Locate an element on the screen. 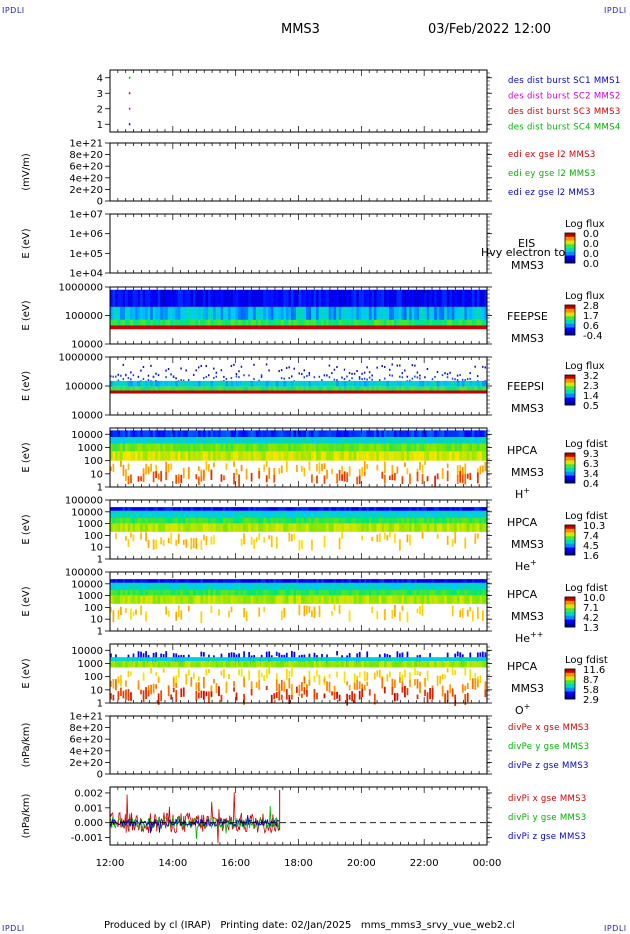 Image resolution: width=630 pixels, height=934 pixels. colorbar-segment is located at coordinates (570, 261).